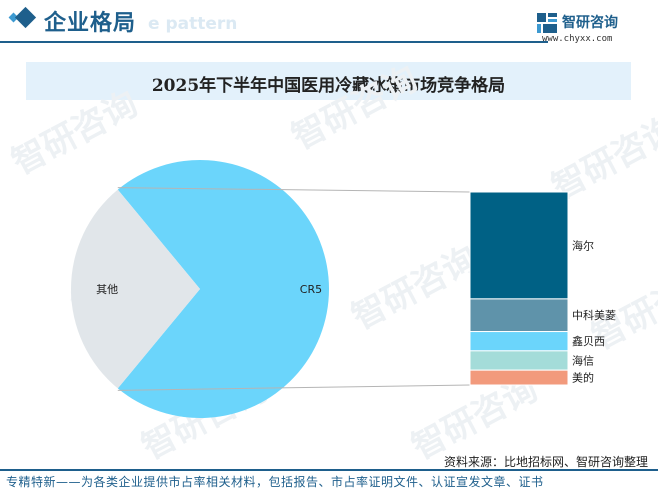  What do you see at coordinates (107, 289) in the screenshot?
I see `pie-slice-label: 其他` at bounding box center [107, 289].